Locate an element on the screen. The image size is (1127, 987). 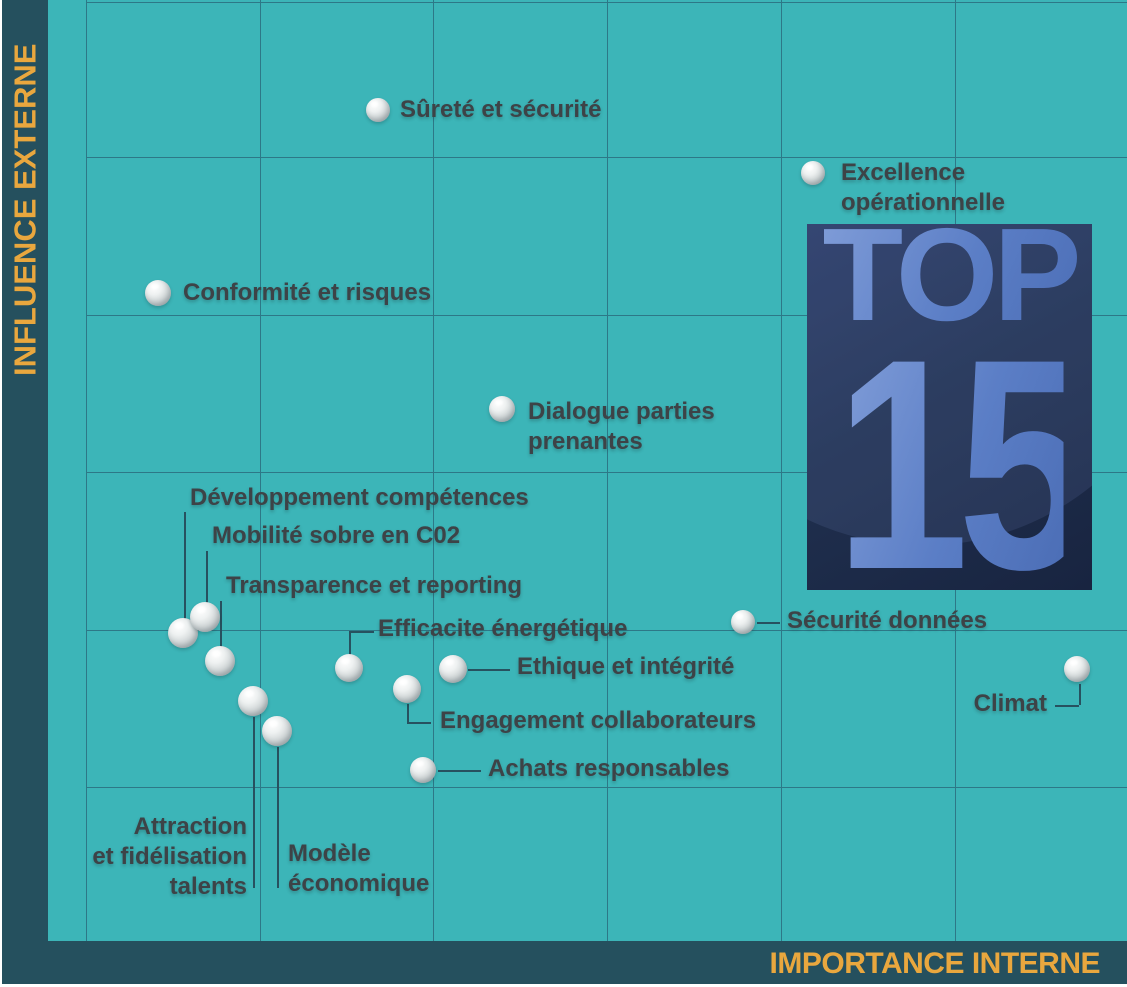
point-label-efficacite-energetique: Efficacite énergétique is located at coordinates (503, 628).